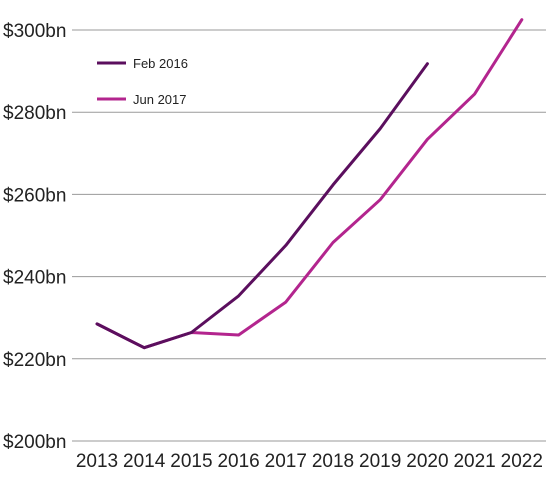 The width and height of the screenshot is (549, 479). What do you see at coordinates (309, 461) in the screenshot?
I see `x-axis-tick-labels: 2013 2014 2015 2016 2017 2018 2019 2020 2021 2022` at bounding box center [309, 461].